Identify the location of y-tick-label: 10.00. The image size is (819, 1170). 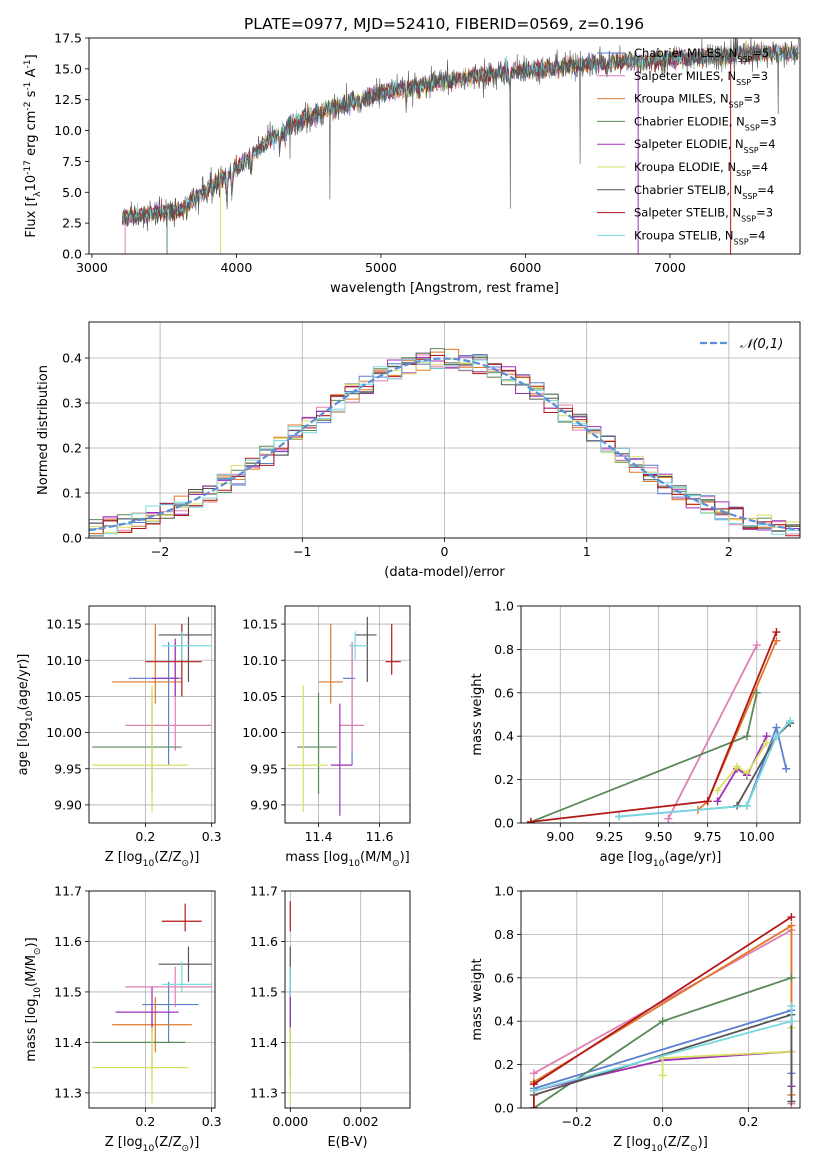
(64, 732).